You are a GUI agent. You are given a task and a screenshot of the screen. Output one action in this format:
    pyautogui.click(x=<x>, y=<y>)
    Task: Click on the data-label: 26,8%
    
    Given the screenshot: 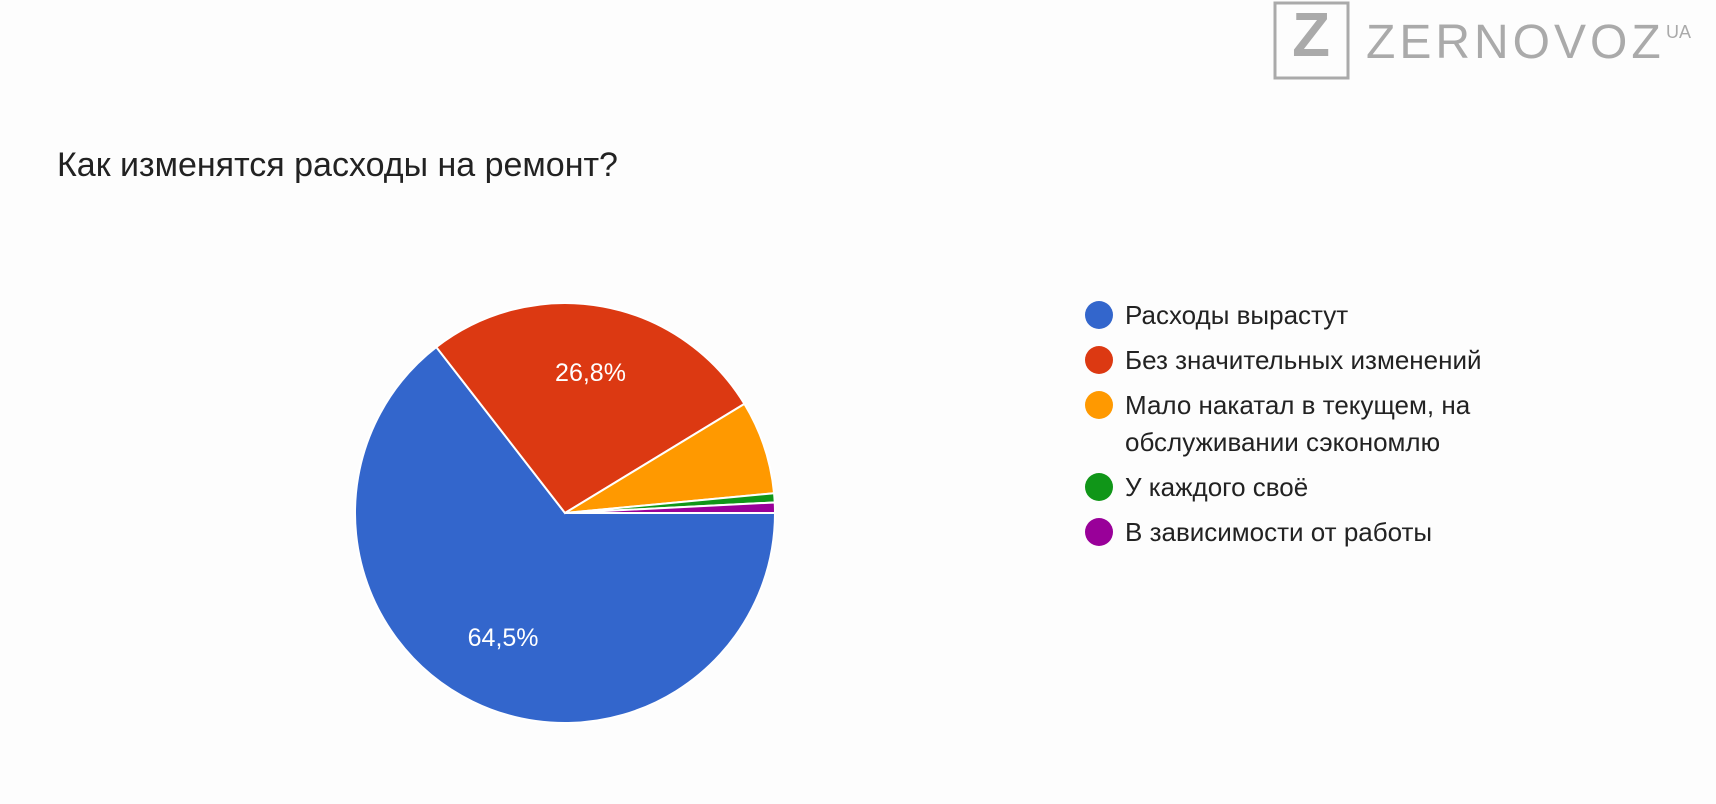 What is the action you would take?
    pyautogui.click(x=590, y=373)
    